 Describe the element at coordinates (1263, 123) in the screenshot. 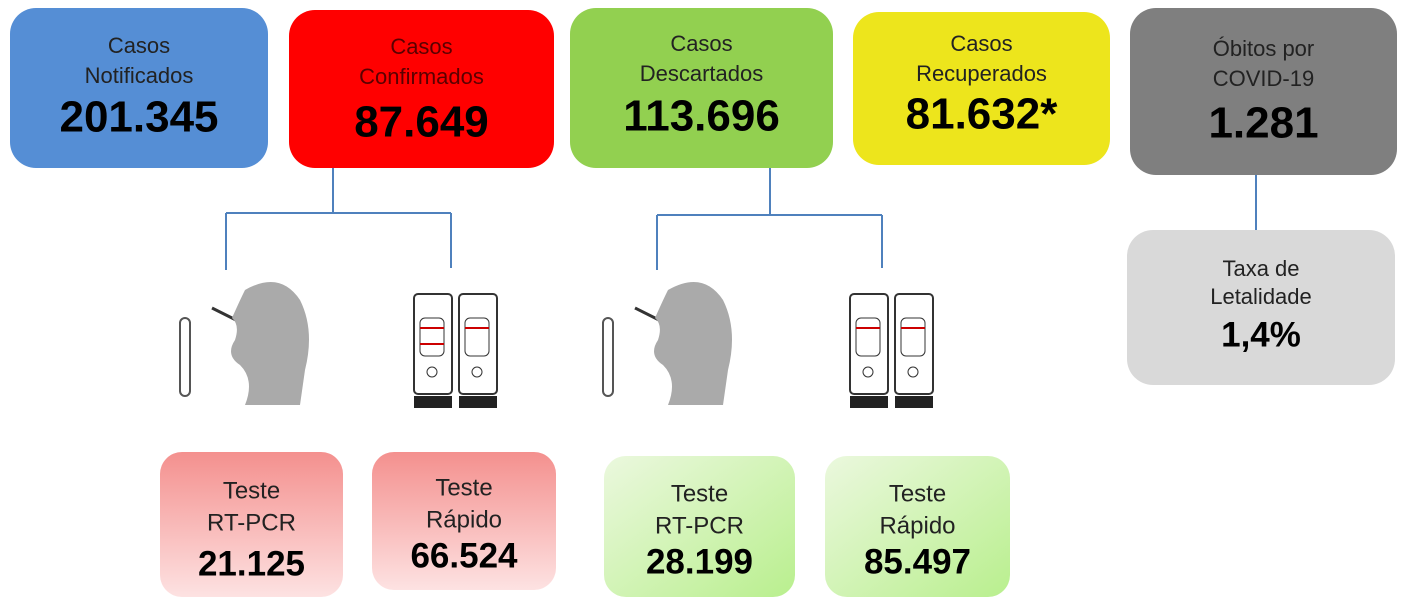

I see `box-value: 1.281` at that location.